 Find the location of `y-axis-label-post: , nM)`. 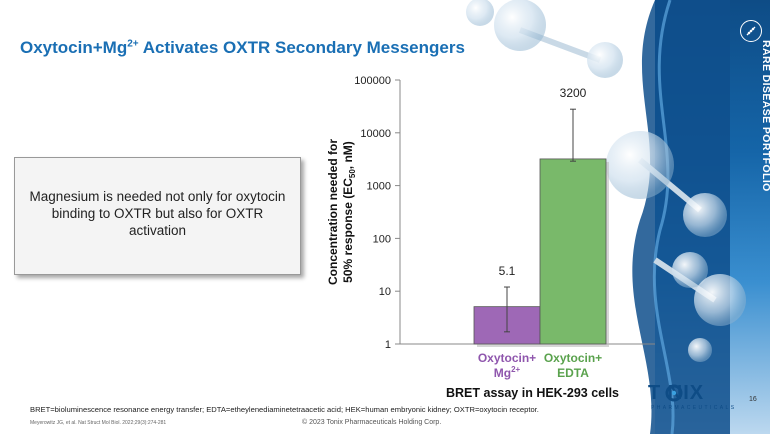

y-axis-label-post: , nM) is located at coordinates (348, 155).